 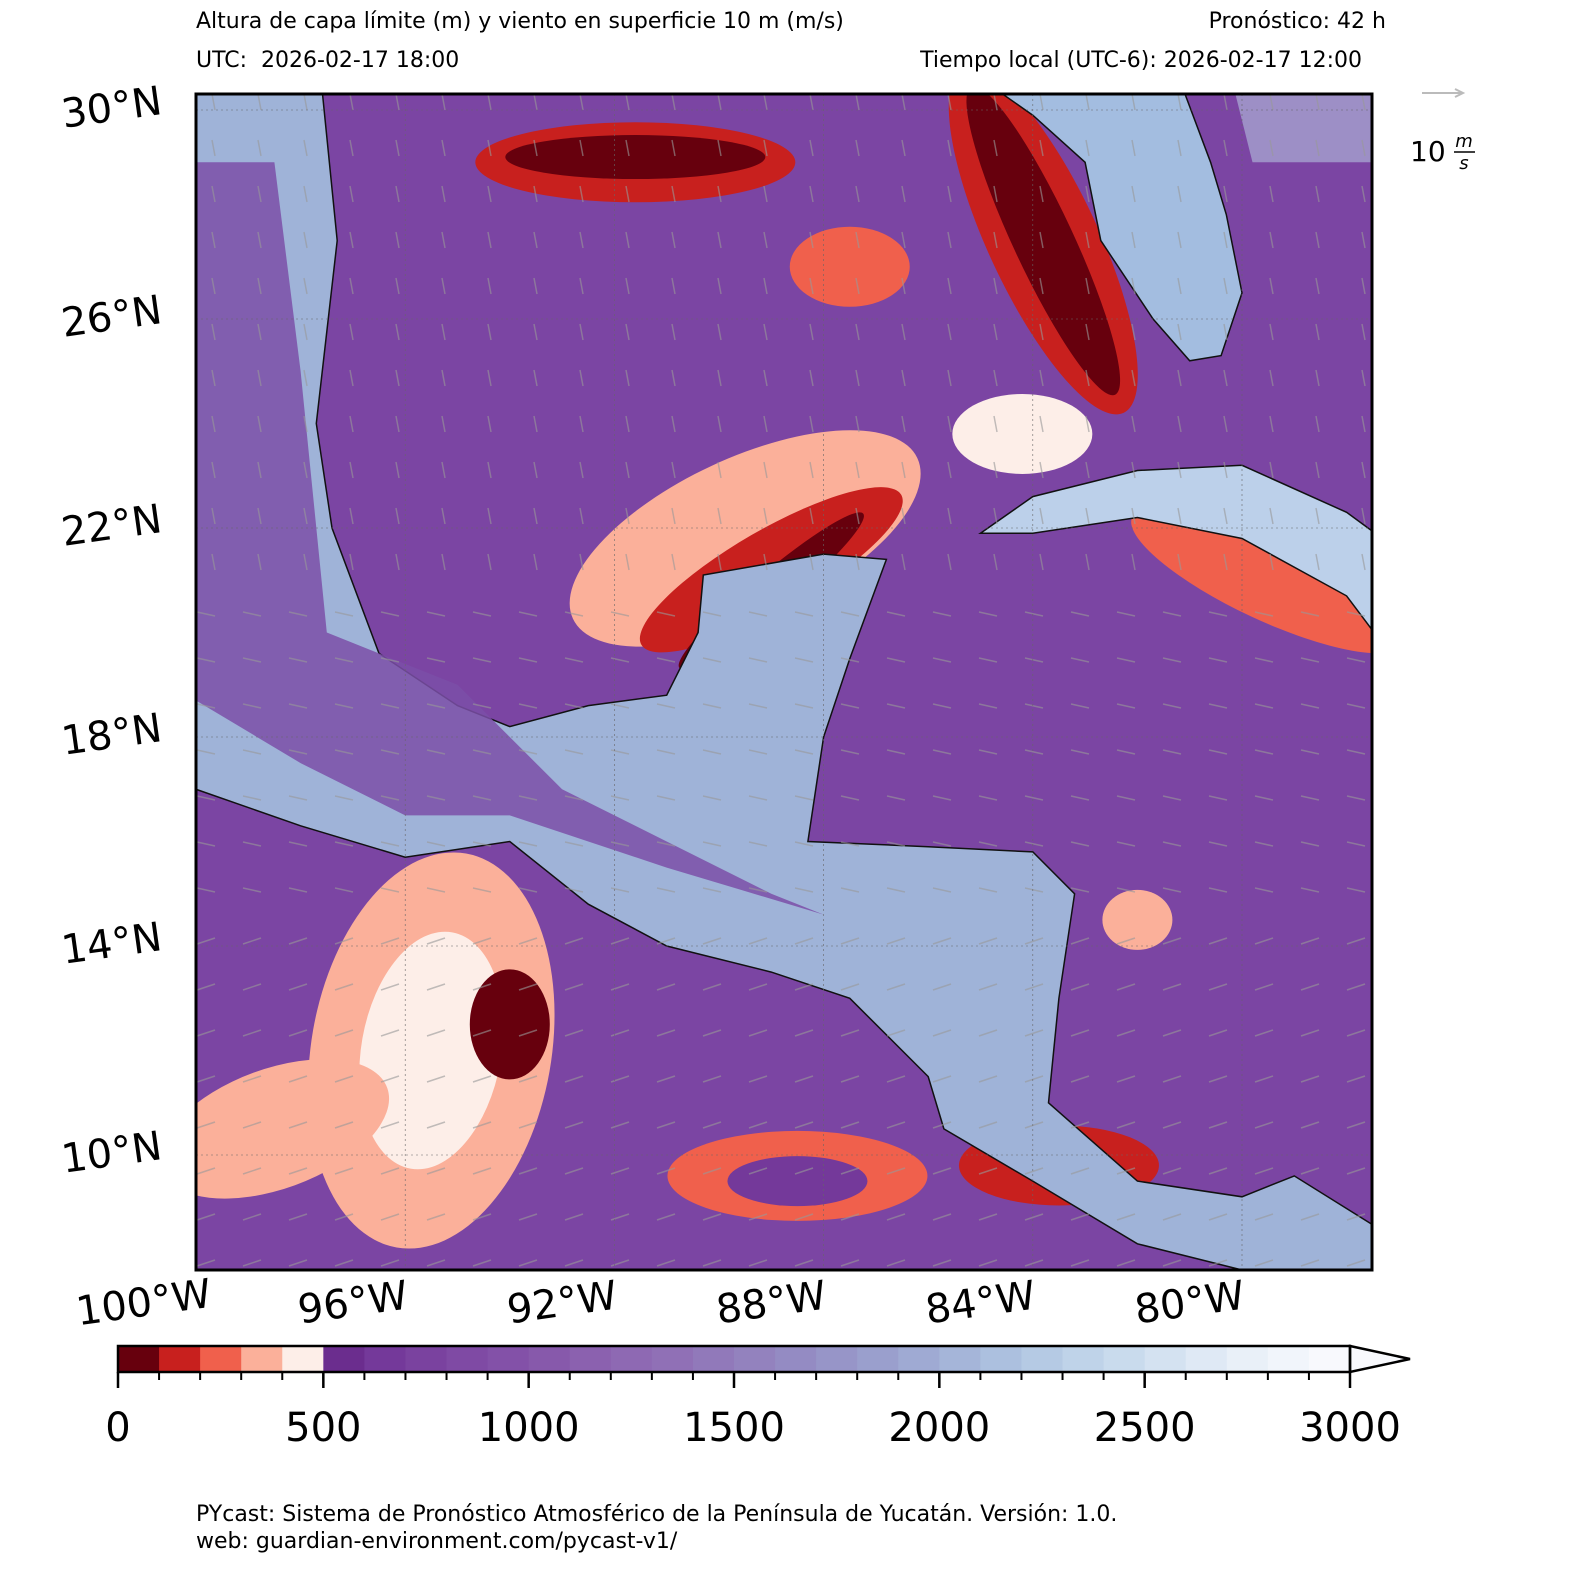 What do you see at coordinates (1428, 151) in the screenshot?
I see `reference-speed: 10` at bounding box center [1428, 151].